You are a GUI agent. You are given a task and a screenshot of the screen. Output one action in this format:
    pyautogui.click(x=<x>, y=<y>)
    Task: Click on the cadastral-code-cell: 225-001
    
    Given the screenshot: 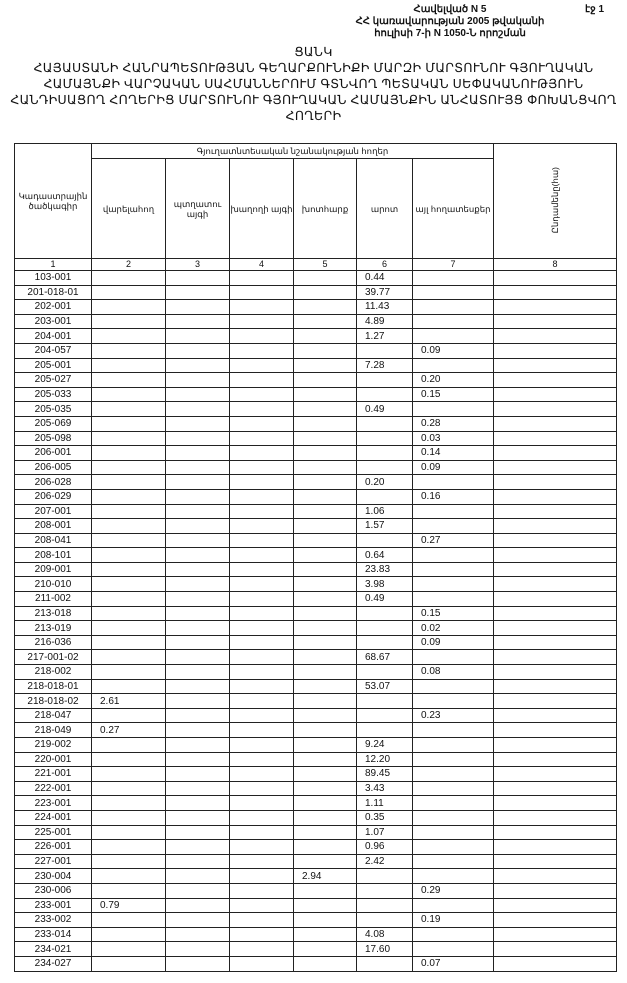 What is the action you would take?
    pyautogui.click(x=53, y=832)
    